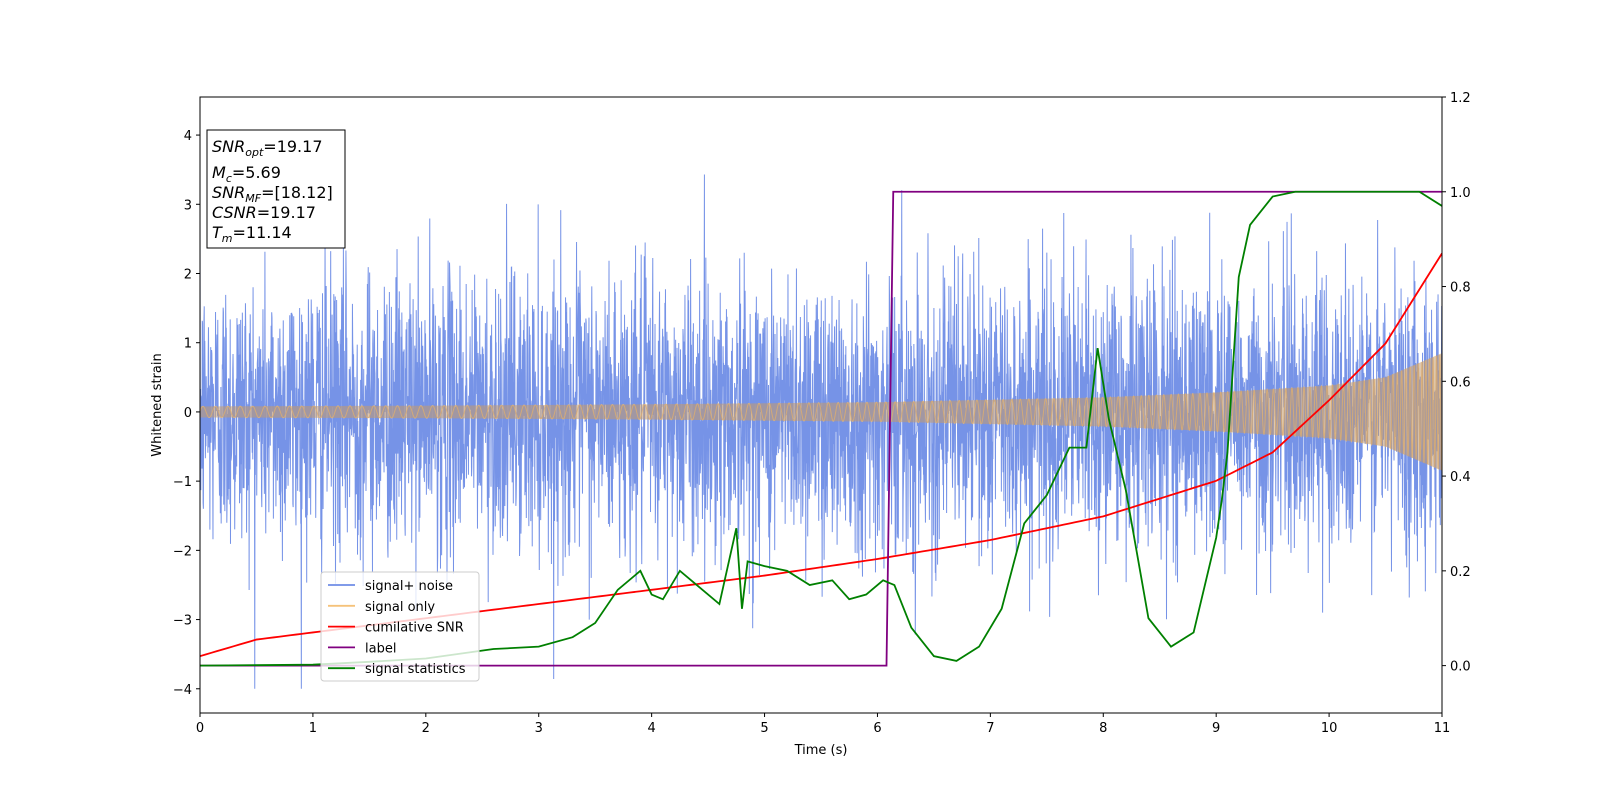 The width and height of the screenshot is (1600, 800). Describe the element at coordinates (157, 404) in the screenshot. I see `y-axis-title: Whitened strain` at that location.